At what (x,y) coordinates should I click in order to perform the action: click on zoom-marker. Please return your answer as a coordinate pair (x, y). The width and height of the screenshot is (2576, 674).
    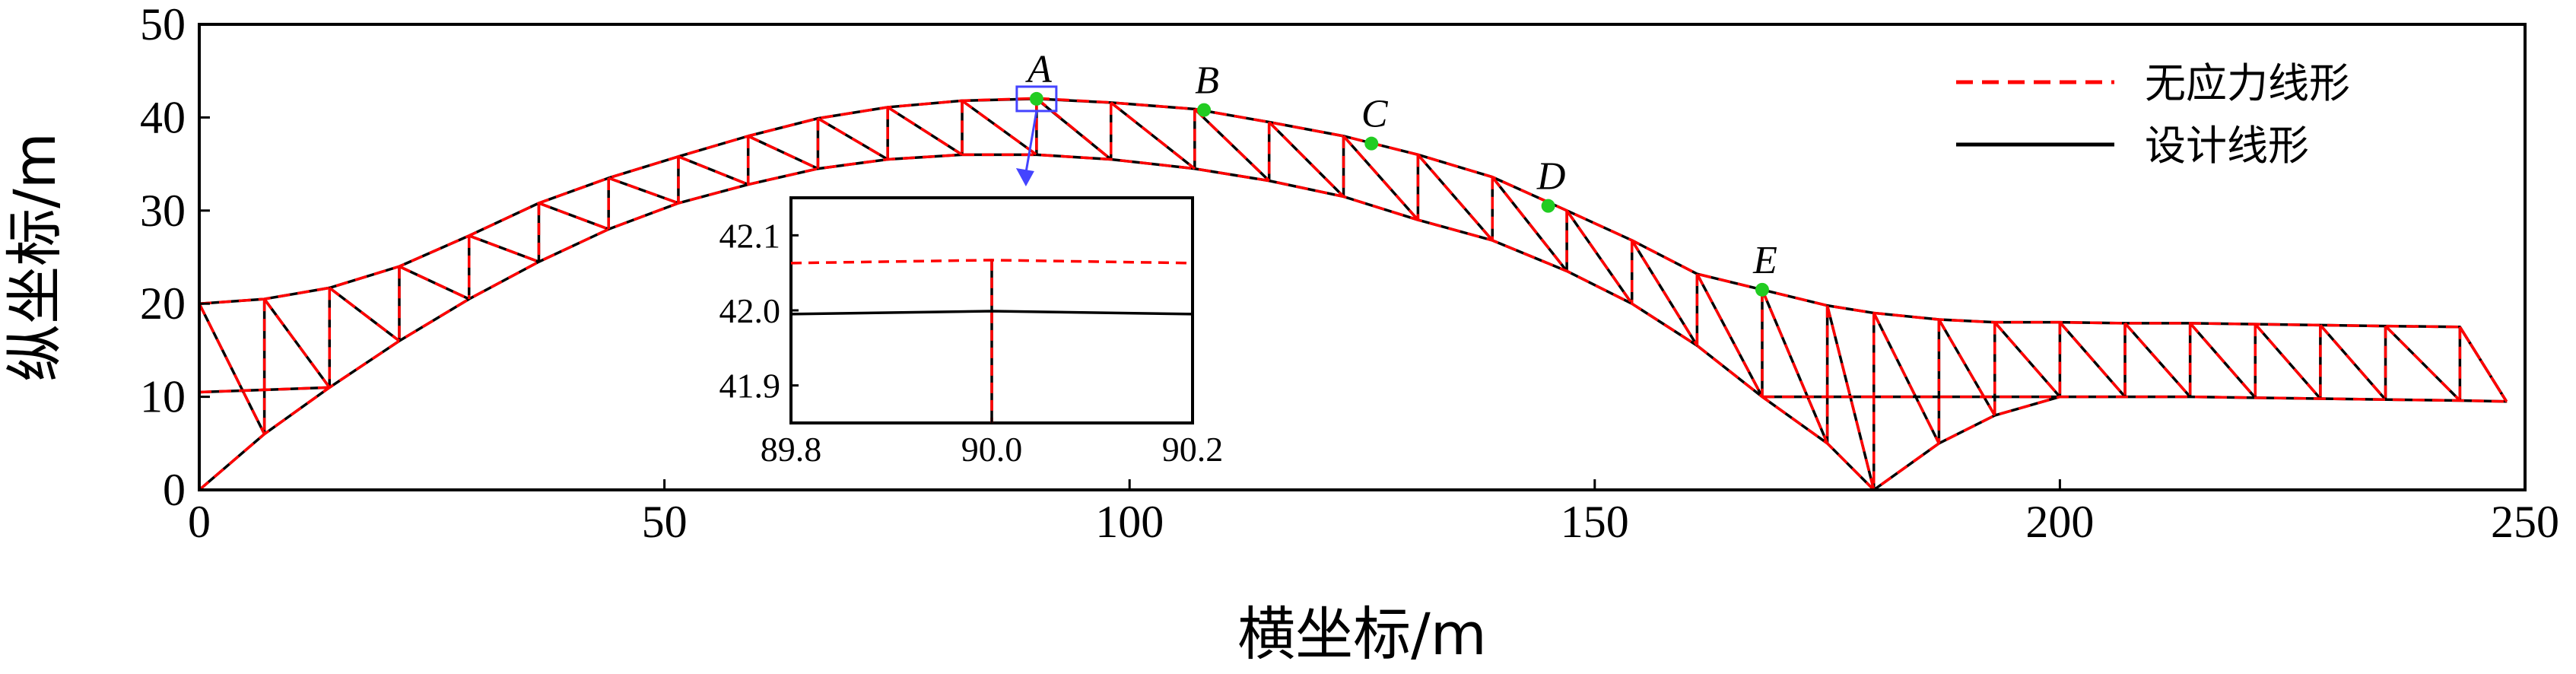
    Looking at the image, I should click on (1036, 135).